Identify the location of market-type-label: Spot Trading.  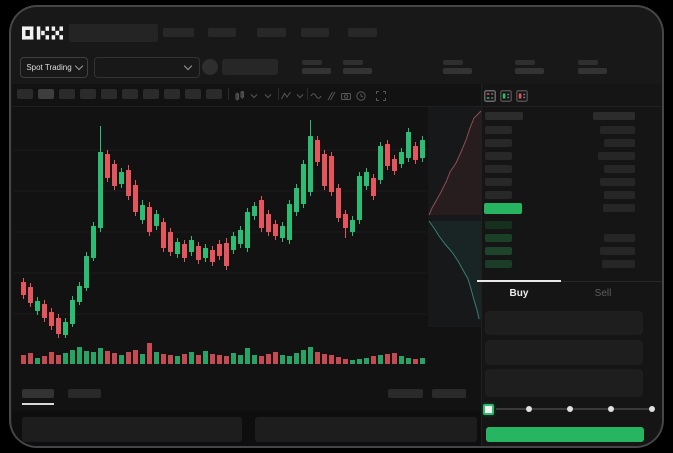
(49, 67).